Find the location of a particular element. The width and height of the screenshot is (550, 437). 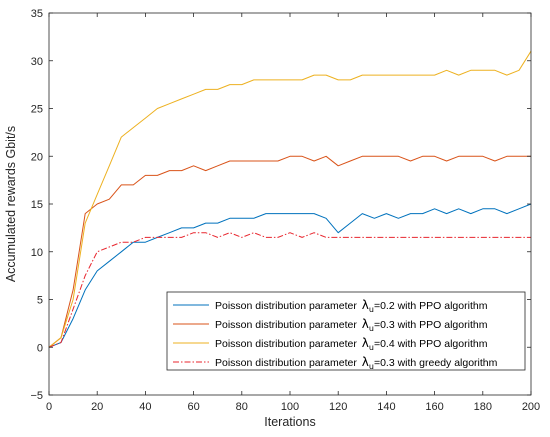

y-tick-label: 5 is located at coordinates (40, 301).